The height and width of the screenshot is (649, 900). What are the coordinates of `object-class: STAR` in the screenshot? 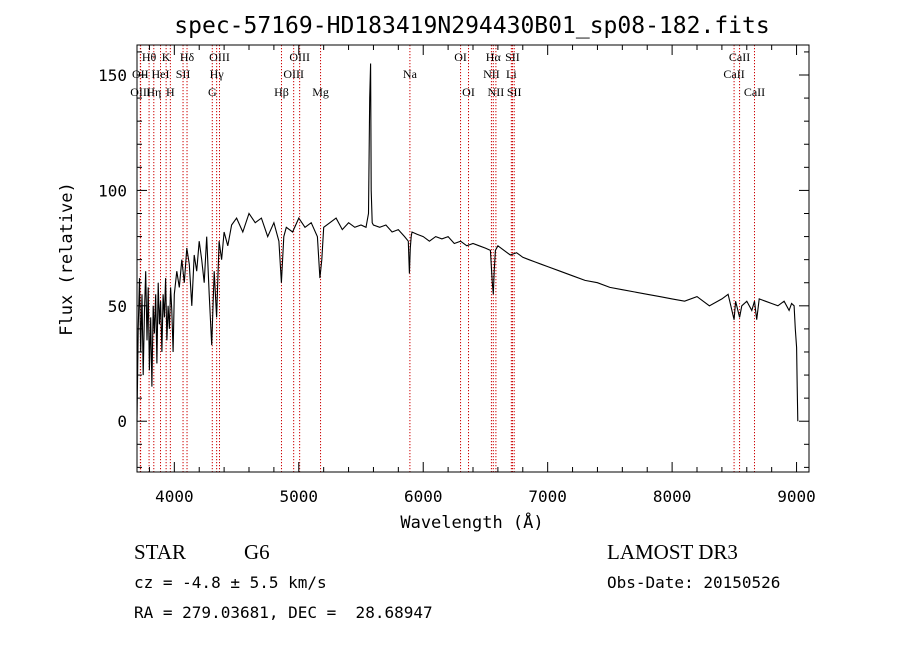 It's located at (160, 552).